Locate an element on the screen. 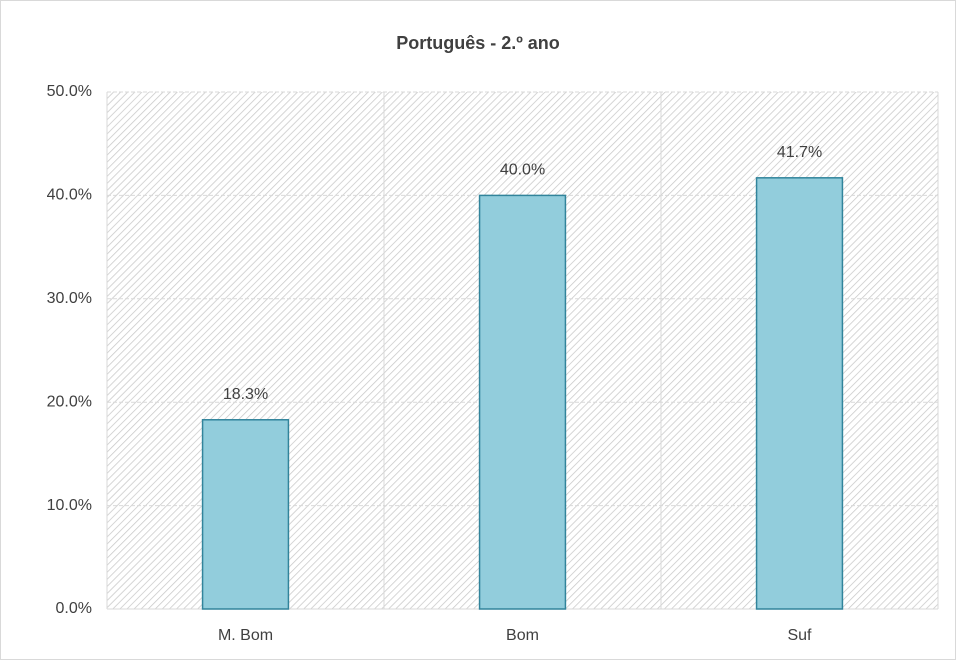  y-tick-label: 10.0% is located at coordinates (69, 505).